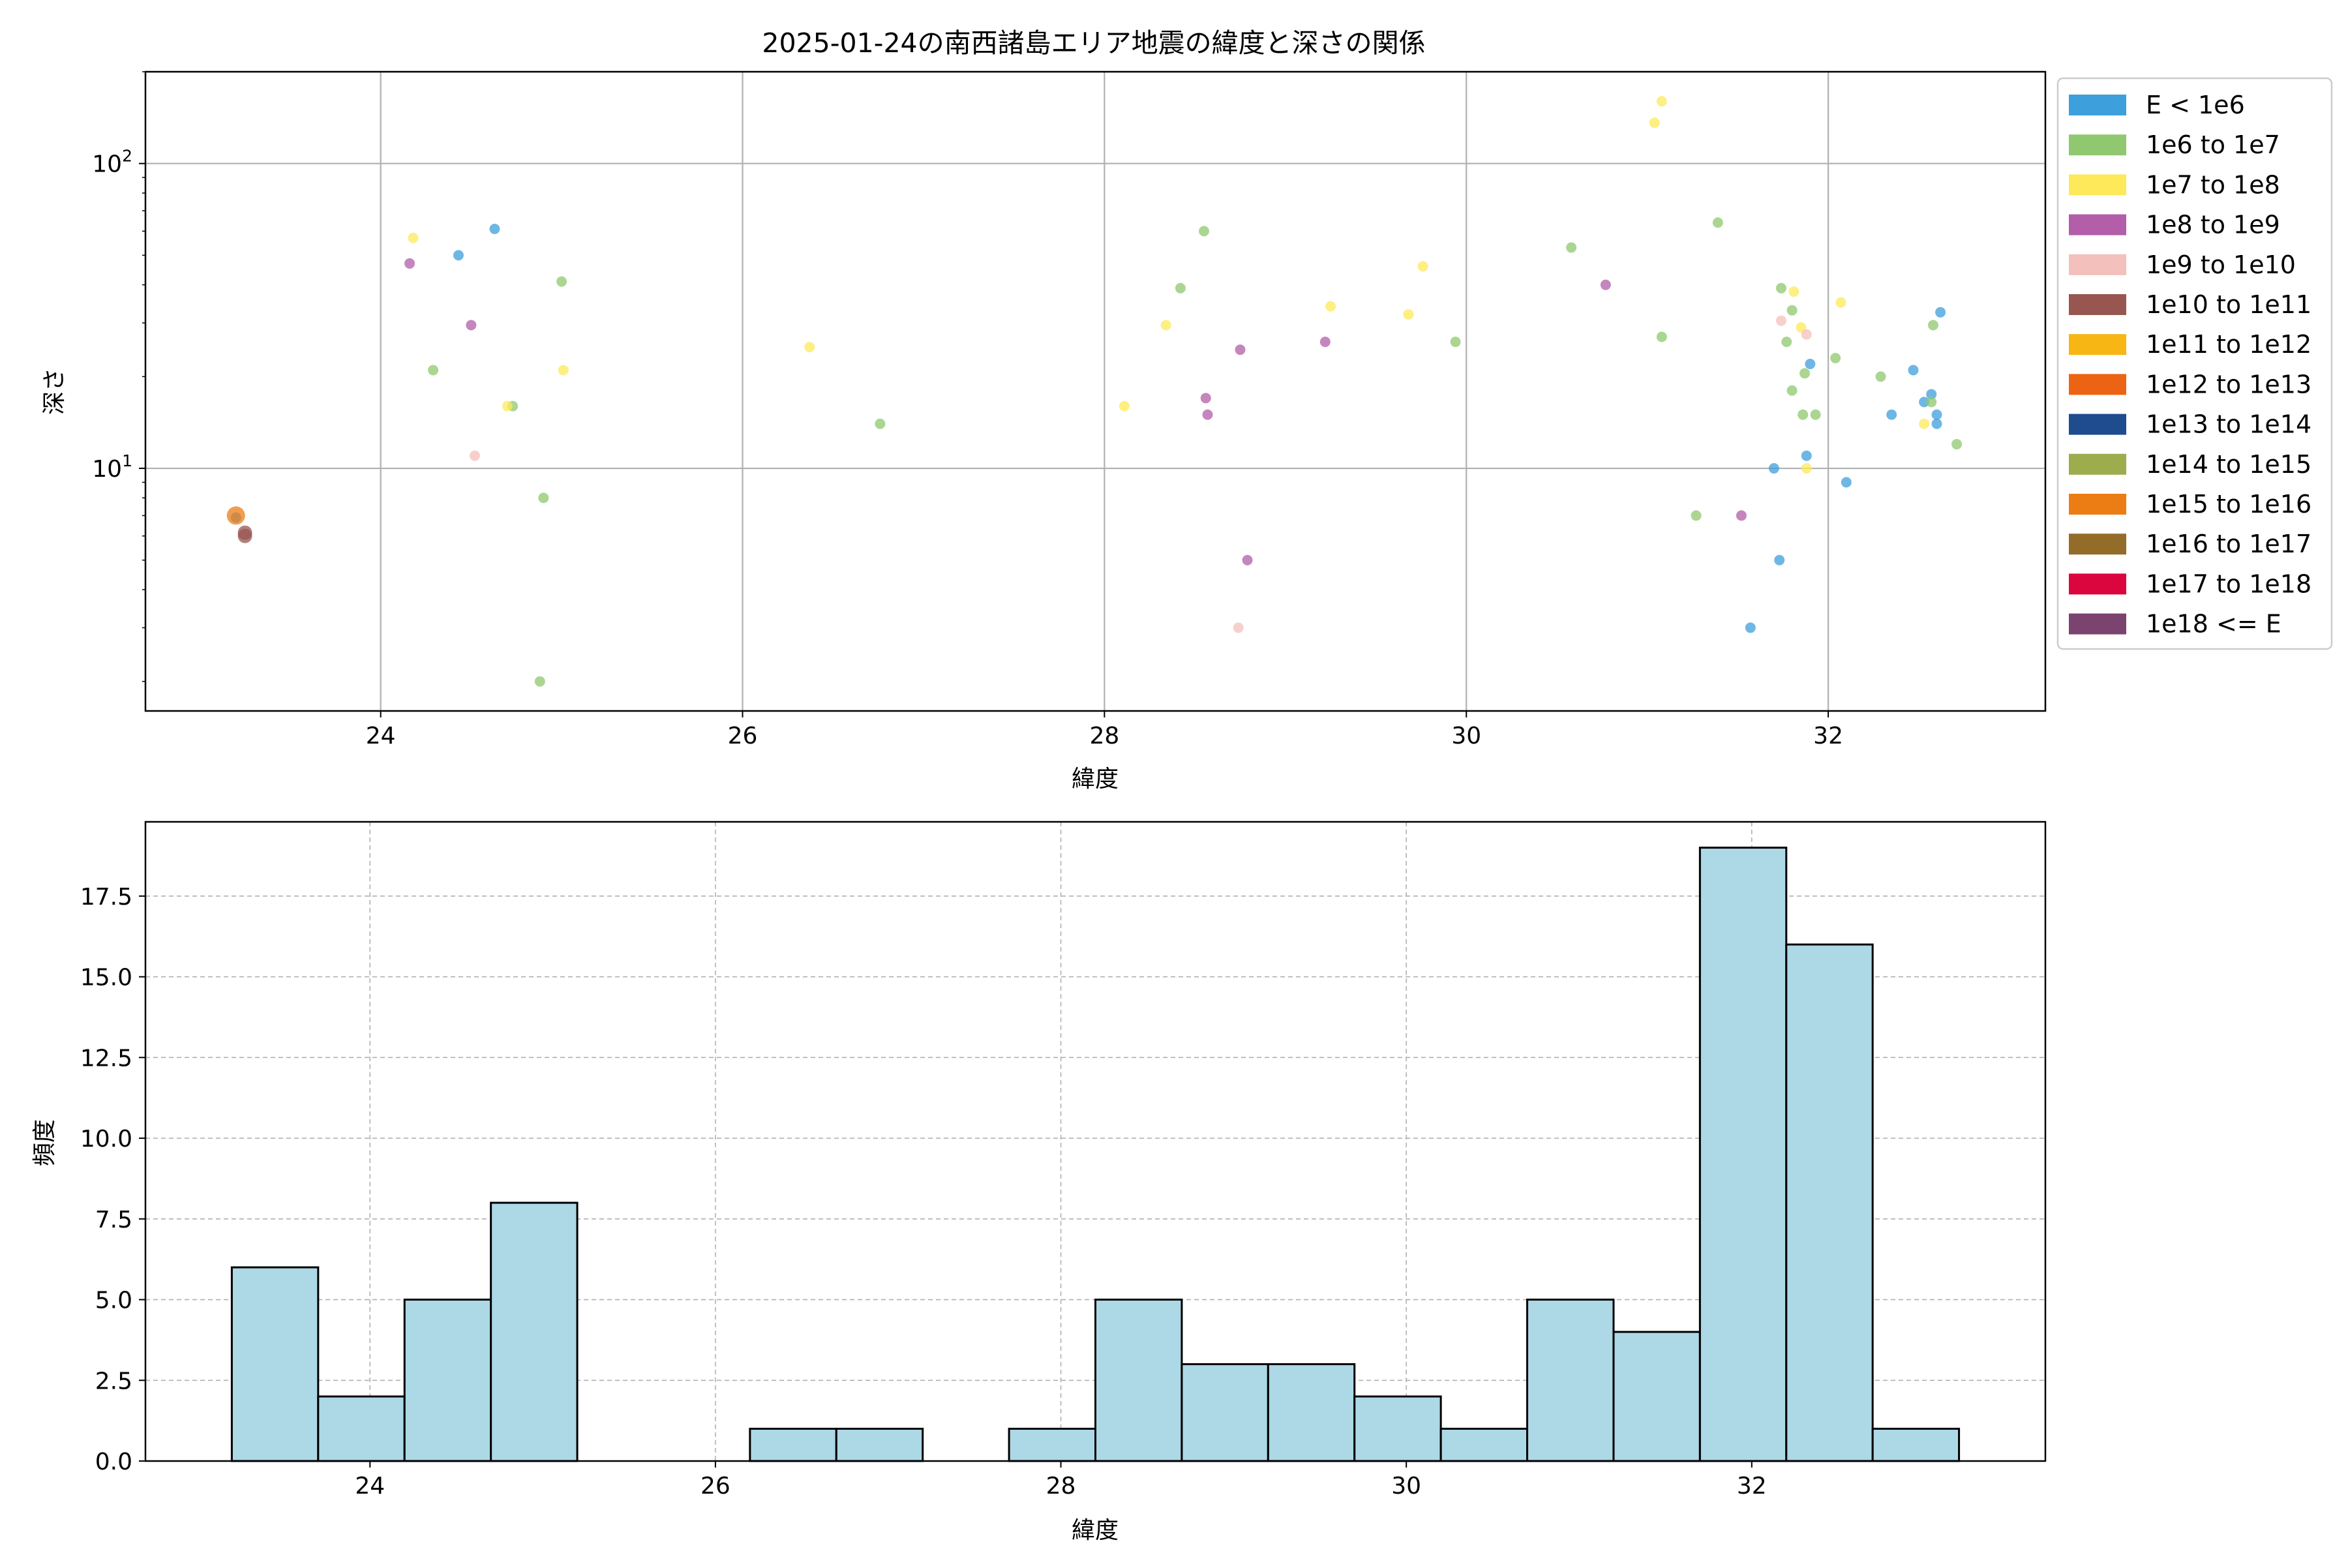 Image resolution: width=2348 pixels, height=1568 pixels. Describe the element at coordinates (112, 467) in the screenshot. I see `scatter-y-tick-label: 10¹` at that location.